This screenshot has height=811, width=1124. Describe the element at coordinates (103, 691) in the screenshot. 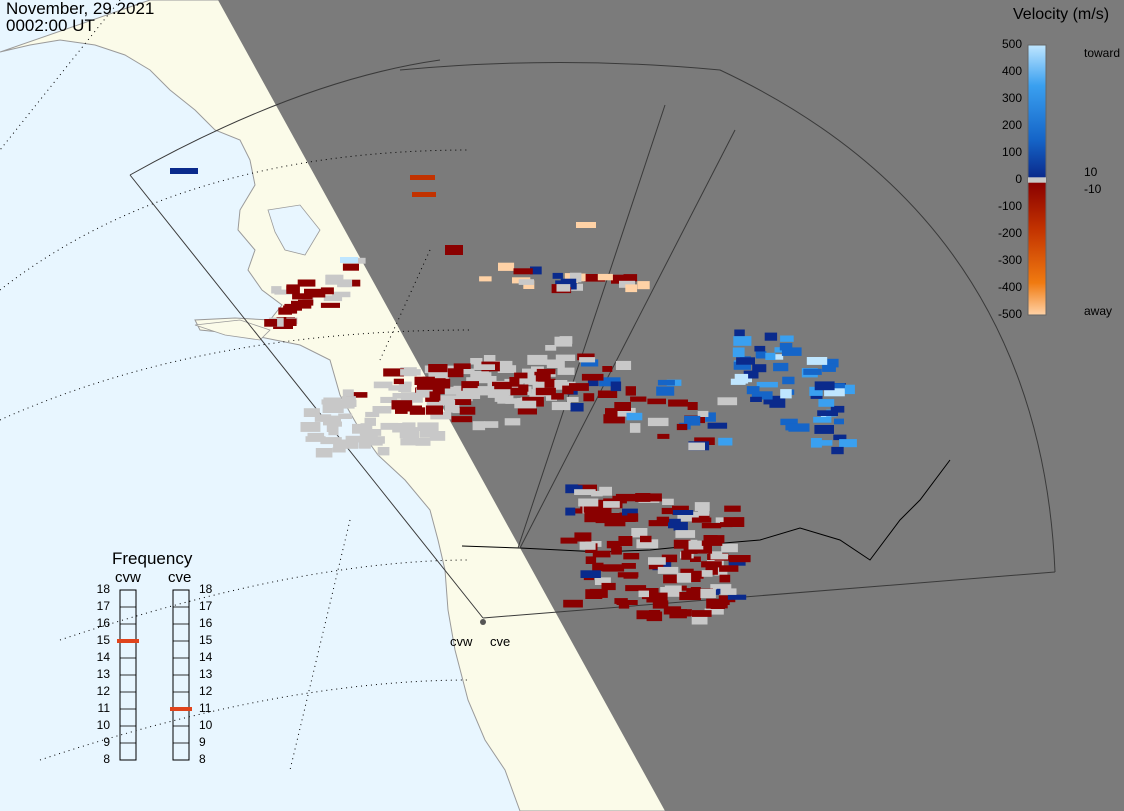

I see `frequency-tick-label: 12` at that location.